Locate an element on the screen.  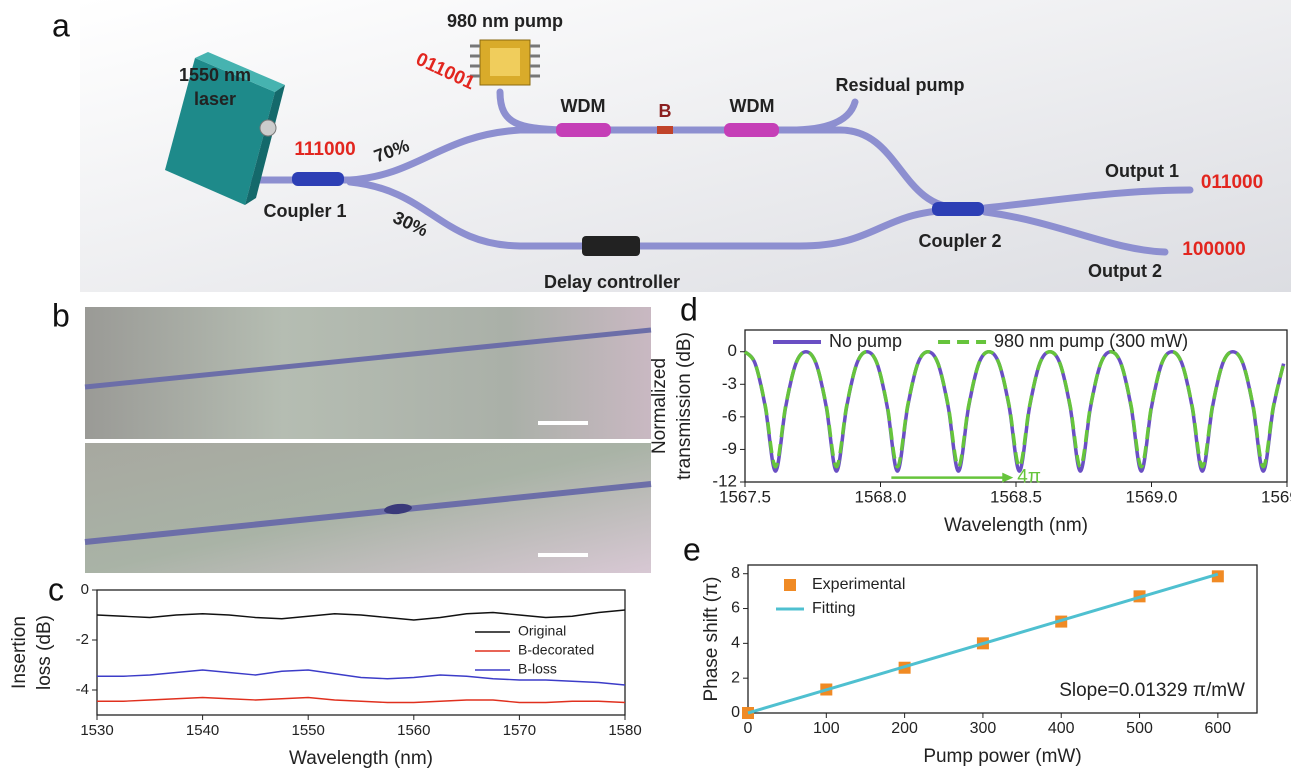
b-deposit is located at coordinates (398, 509).